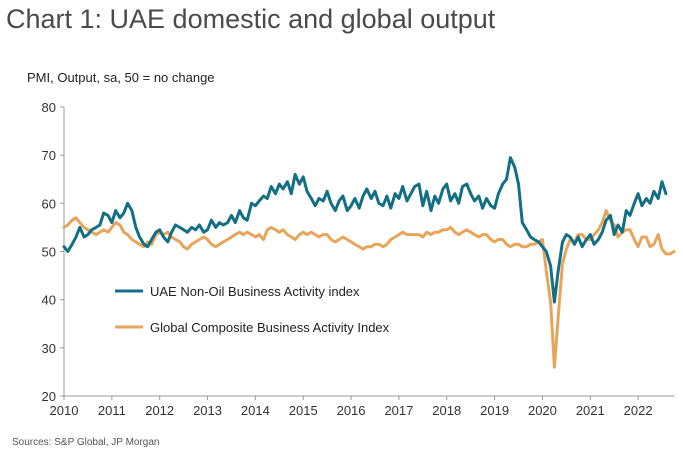 The width and height of the screenshot is (683, 456). Describe the element at coordinates (638, 410) in the screenshot. I see `x-tick-label: 2022` at that location.